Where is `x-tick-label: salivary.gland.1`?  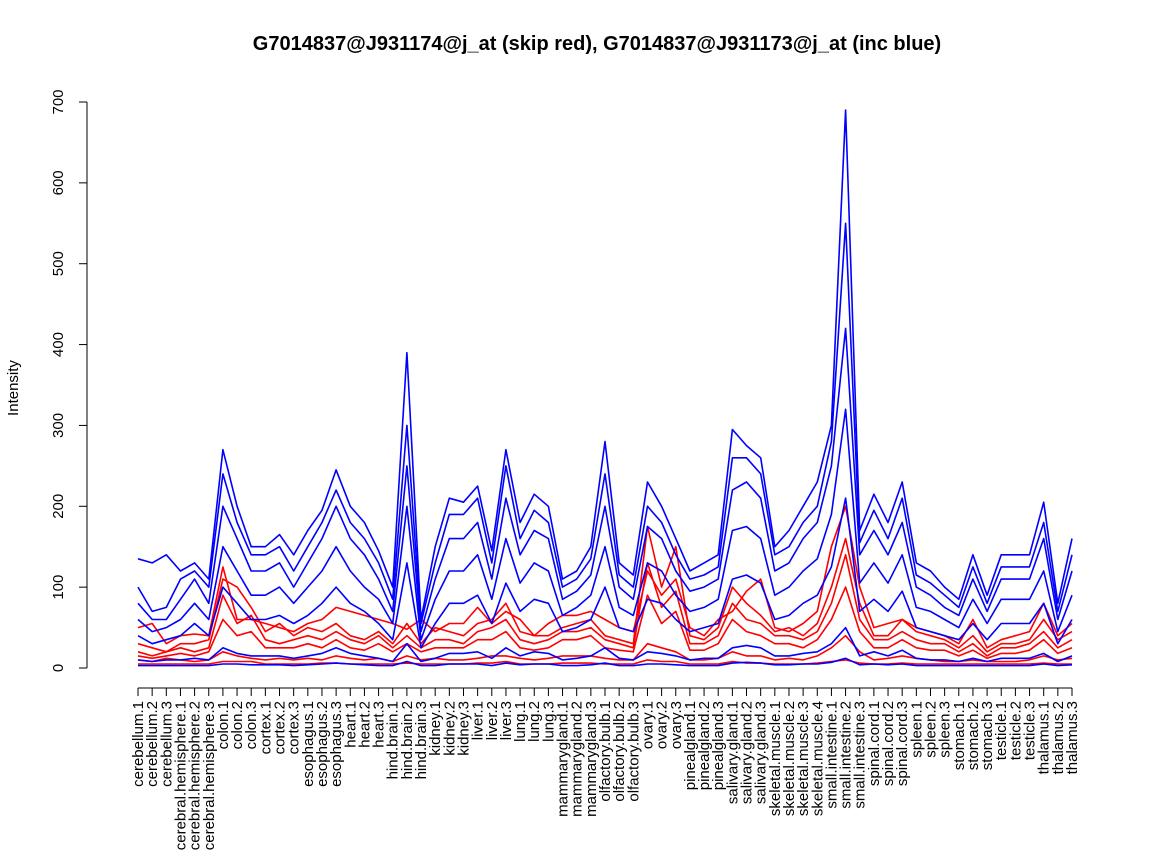
x-tick-label: salivary.gland.1 is located at coordinates (732, 752).